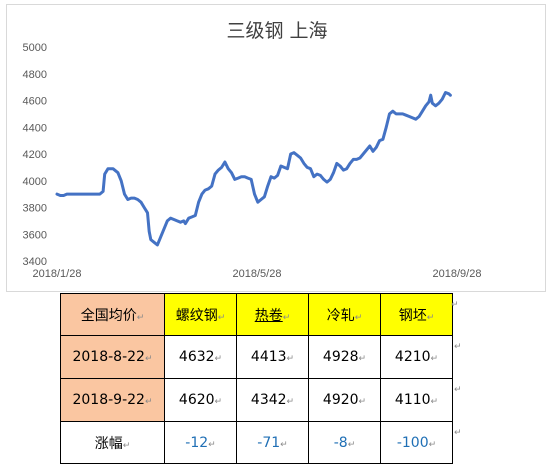 The height and width of the screenshot is (474, 548). What do you see at coordinates (35, 48) in the screenshot?
I see `y-tick-label: 5000` at bounding box center [35, 48].